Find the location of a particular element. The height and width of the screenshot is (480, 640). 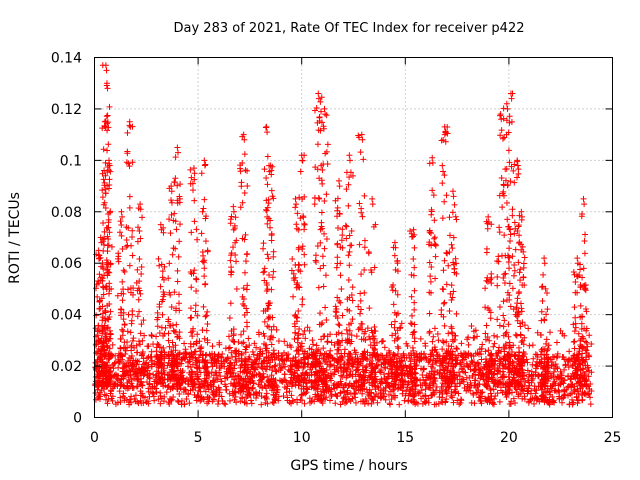

y-axis-label: ROTI / TECUs is located at coordinates (15, 238).